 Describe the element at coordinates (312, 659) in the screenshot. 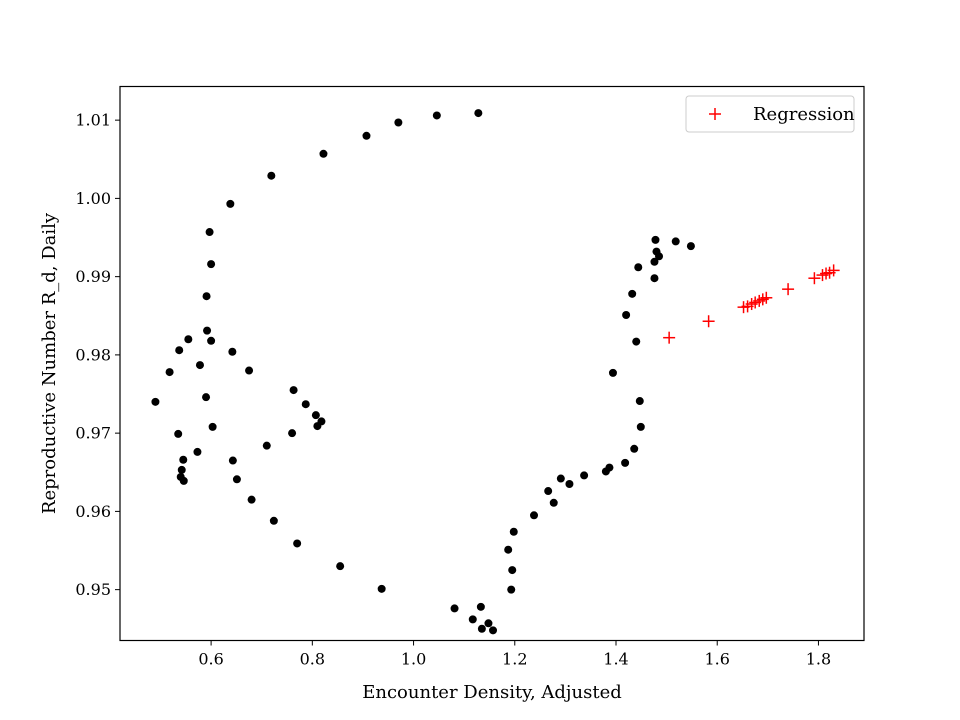

I see `x-tick-label: 0.8` at that location.